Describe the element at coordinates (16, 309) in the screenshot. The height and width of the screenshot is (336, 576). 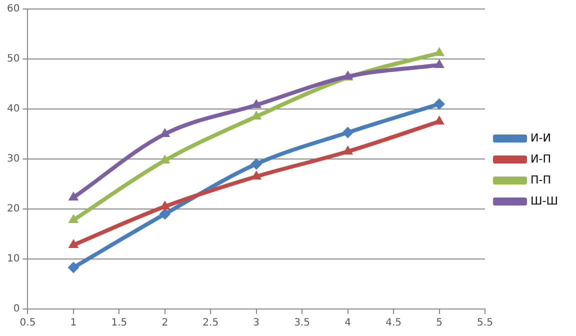
I see `y-tick-label: 0` at that location.